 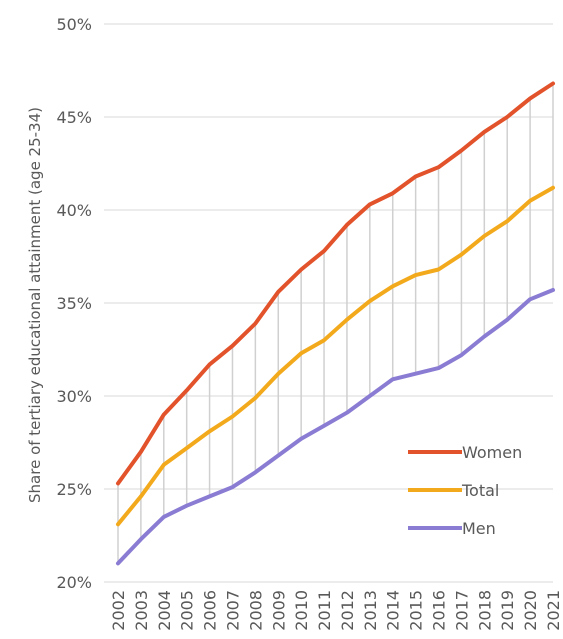 What do you see at coordinates (553, 610) in the screenshot?
I see `x-tick-label: 2021` at bounding box center [553, 610].